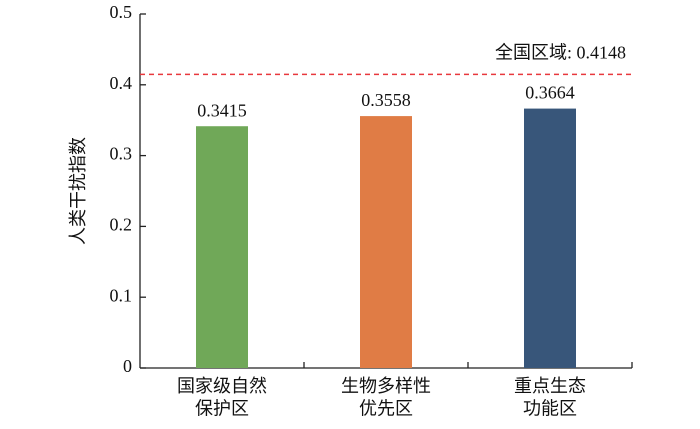 The image size is (700, 429). Describe the element at coordinates (121, 154) in the screenshot. I see `y-tick-label: 0.3` at that location.